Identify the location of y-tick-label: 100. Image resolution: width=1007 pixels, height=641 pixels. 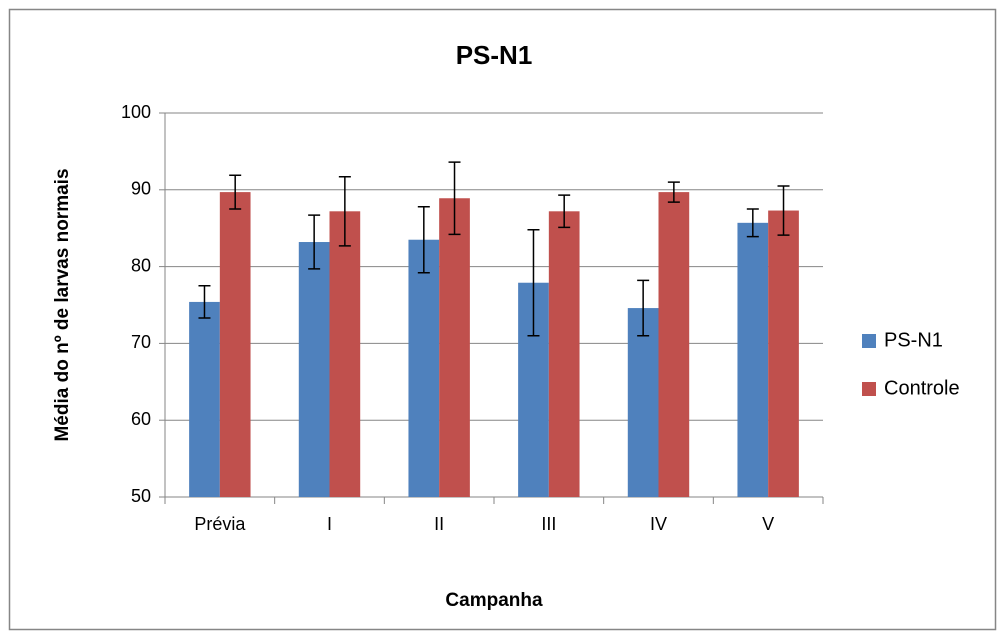
(136, 112).